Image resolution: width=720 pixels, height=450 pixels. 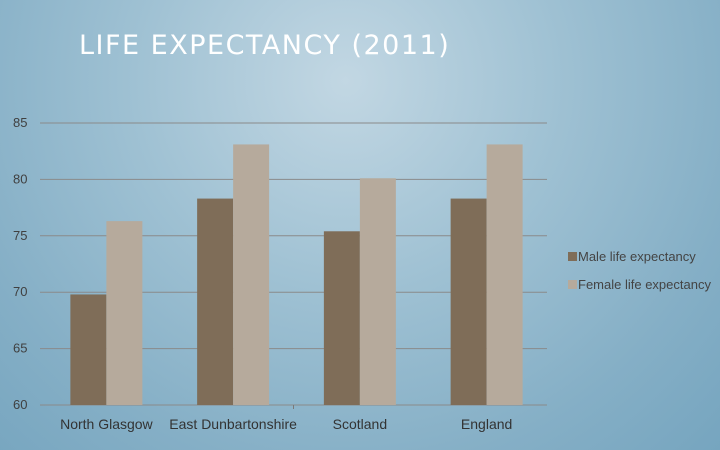 What do you see at coordinates (20, 235) in the screenshot?
I see `y-tick-label: 75` at bounding box center [20, 235].